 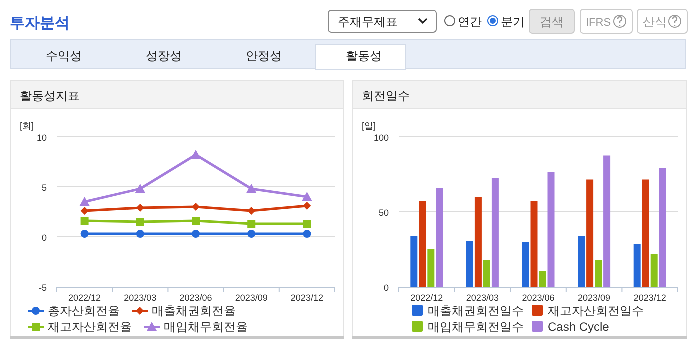 I want to click on text: 활동성, so click(x=364, y=56).